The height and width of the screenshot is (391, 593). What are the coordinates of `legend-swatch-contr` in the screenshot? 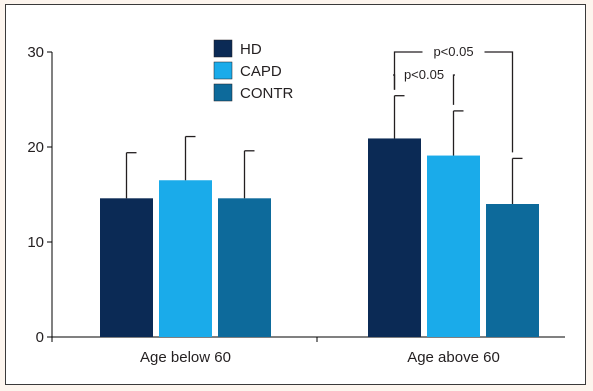 It's located at (223, 92).